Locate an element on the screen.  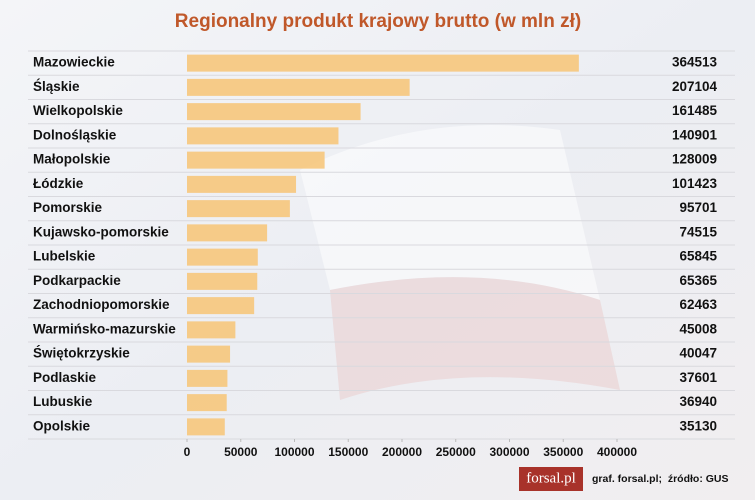
flag-red is located at coordinates (475, 338).